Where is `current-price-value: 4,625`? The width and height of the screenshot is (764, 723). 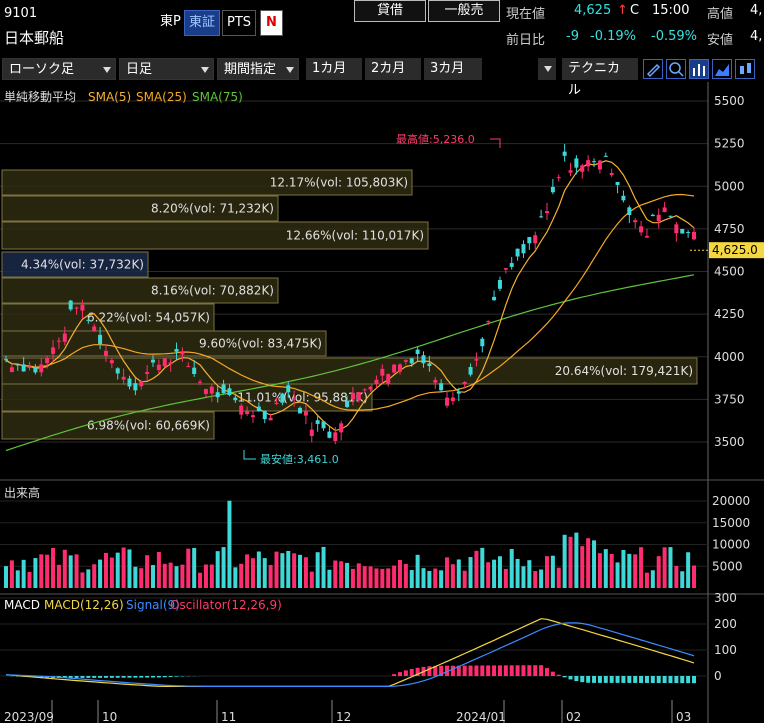
current-price-value: 4,625 is located at coordinates (593, 10).